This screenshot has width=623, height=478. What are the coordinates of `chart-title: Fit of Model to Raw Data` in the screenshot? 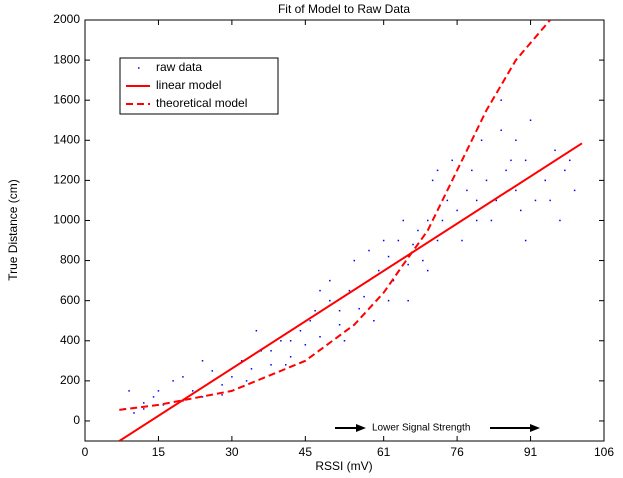 It's located at (344, 9).